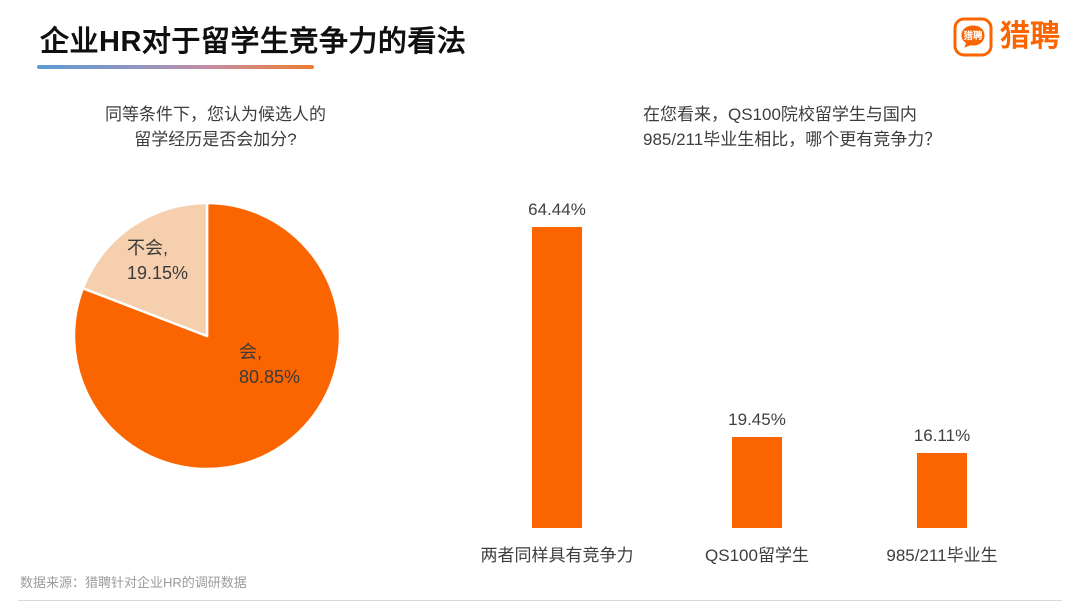 The width and height of the screenshot is (1080, 608). I want to click on pie-slice-no-value: 19.15%, so click(158, 273).